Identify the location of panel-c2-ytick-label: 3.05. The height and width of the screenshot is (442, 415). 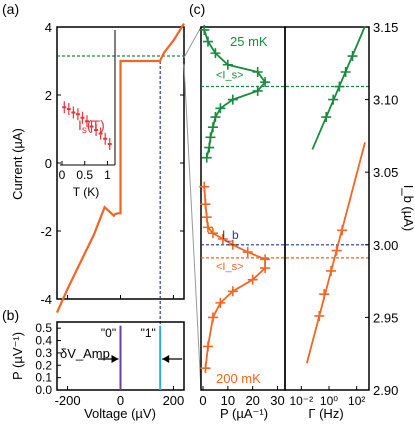
(385, 172).